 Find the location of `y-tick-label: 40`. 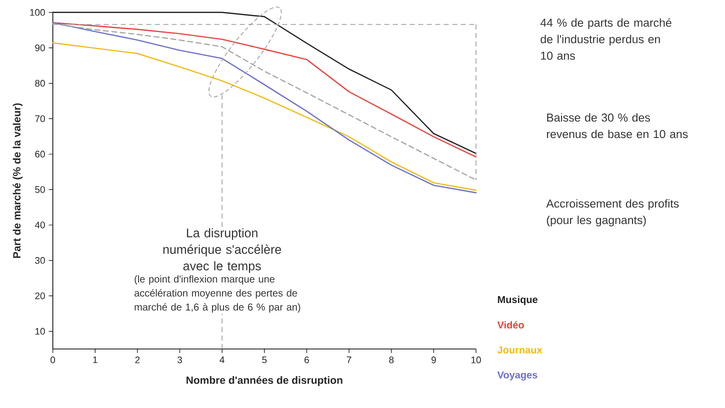

y-tick-label: 40 is located at coordinates (39, 225).